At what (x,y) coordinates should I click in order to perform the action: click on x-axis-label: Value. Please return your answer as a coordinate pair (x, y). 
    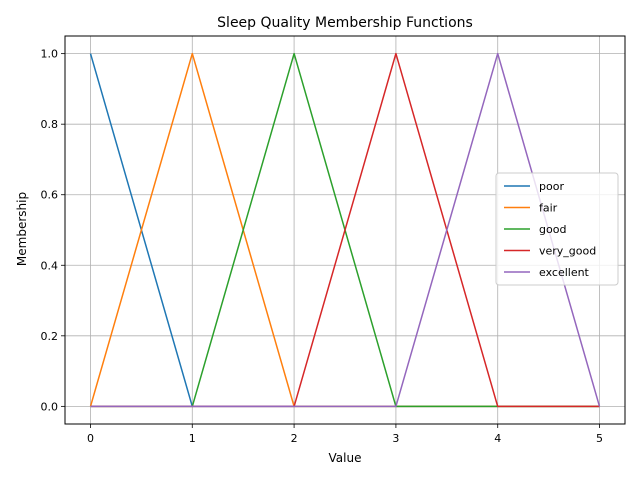
    Looking at the image, I should click on (345, 458).